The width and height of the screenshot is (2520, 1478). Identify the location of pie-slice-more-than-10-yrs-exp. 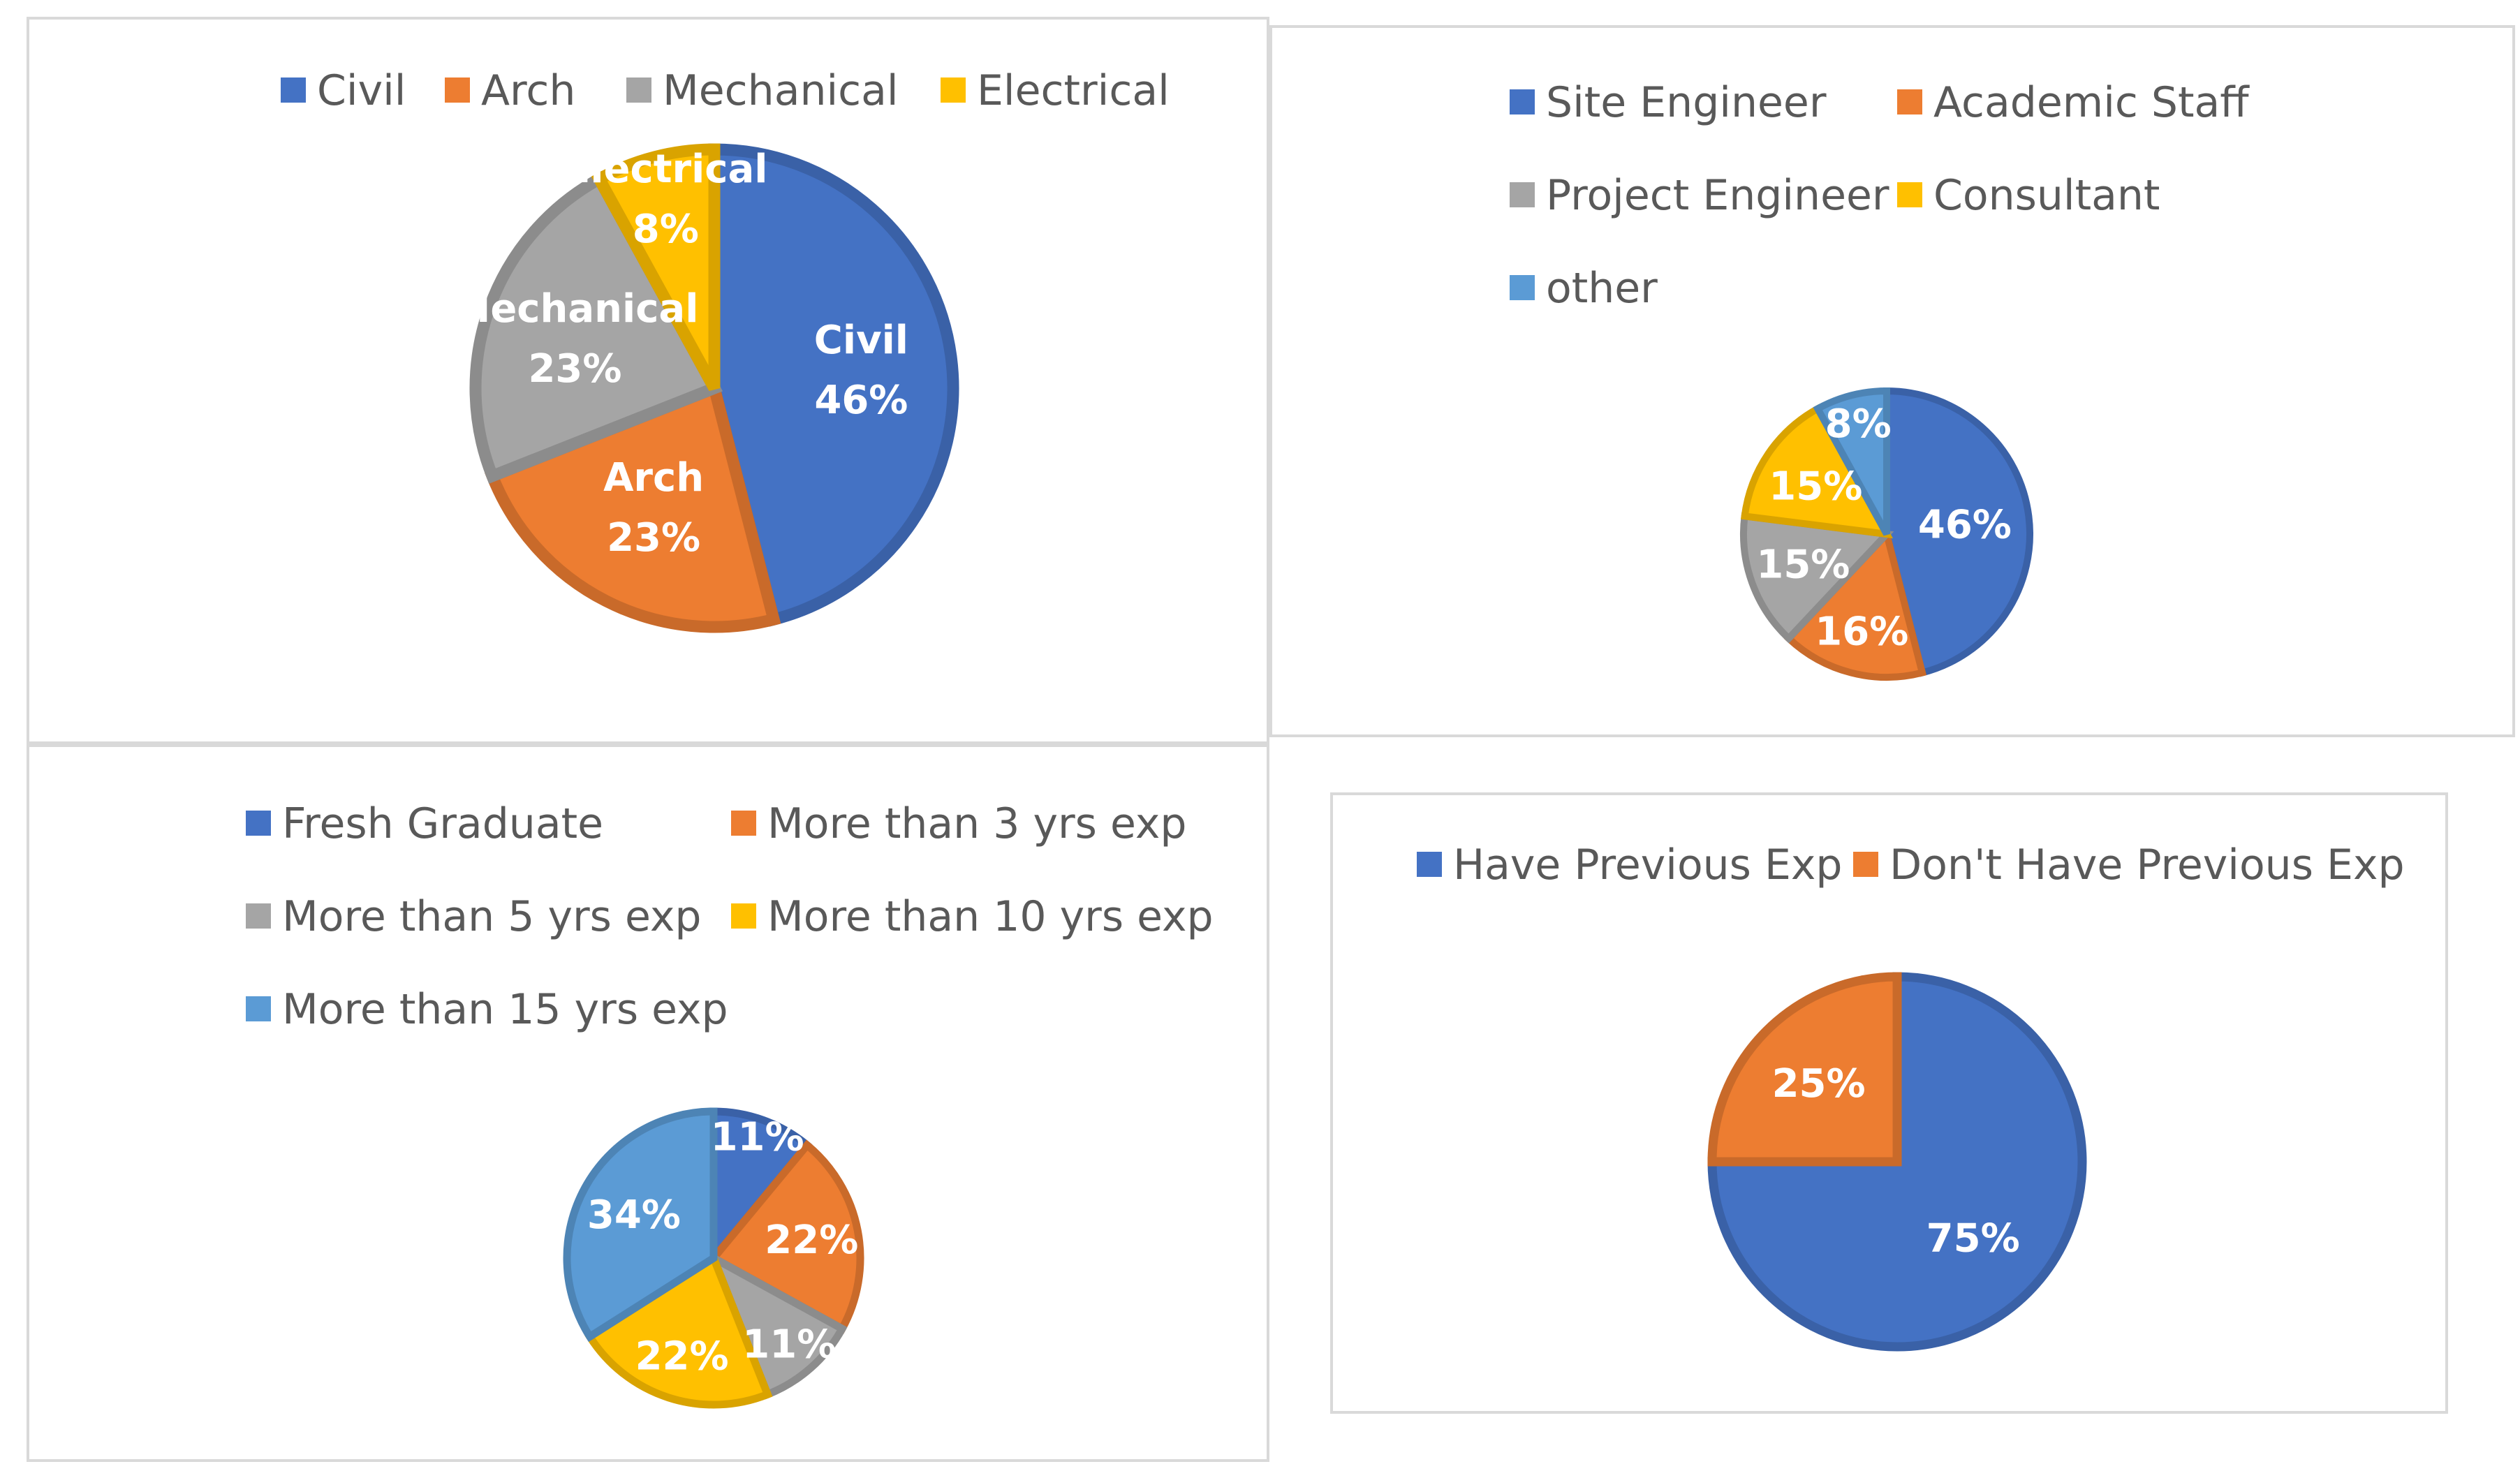
(678, 1330).